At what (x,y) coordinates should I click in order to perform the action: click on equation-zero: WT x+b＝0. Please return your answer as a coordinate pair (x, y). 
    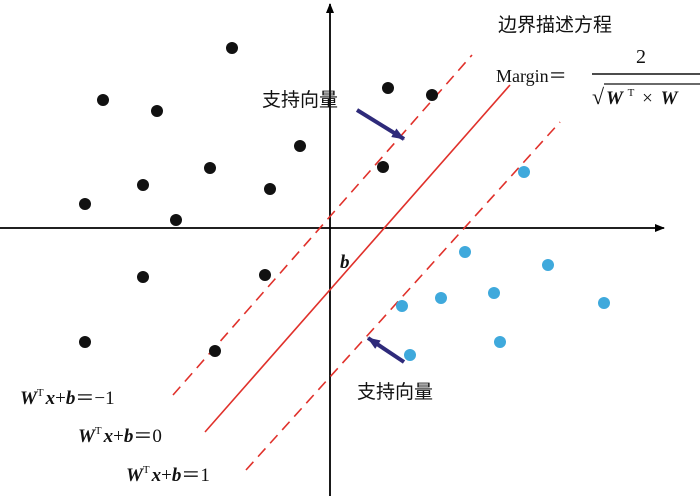
    Looking at the image, I should click on (120, 436).